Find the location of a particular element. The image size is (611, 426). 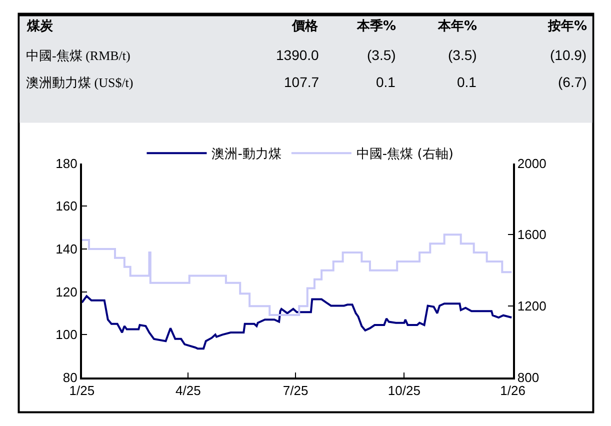

x-tick-label: 4/25 is located at coordinates (188, 390).